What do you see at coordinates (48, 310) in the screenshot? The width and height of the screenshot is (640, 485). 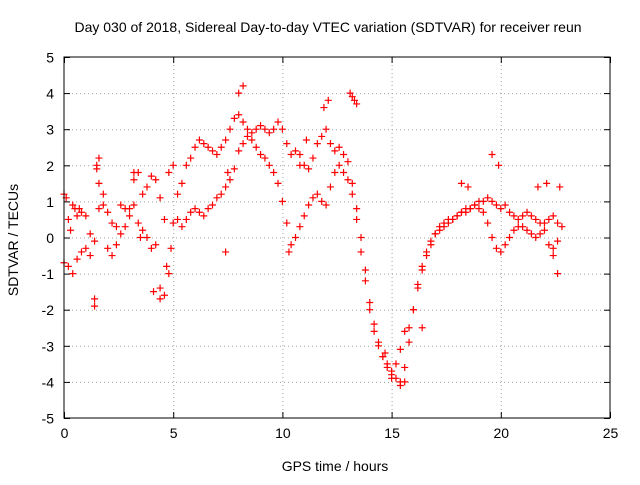 I see `y-tick-label: -2` at bounding box center [48, 310].